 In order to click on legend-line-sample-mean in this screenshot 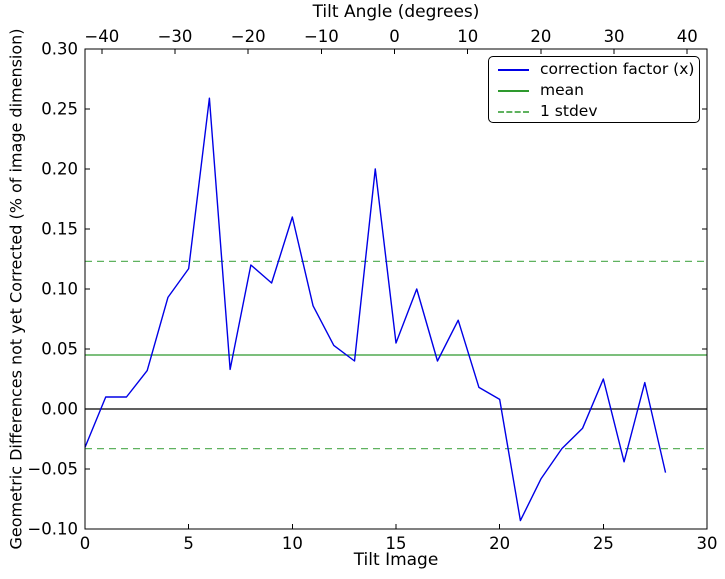, I will do `click(513, 90)`.